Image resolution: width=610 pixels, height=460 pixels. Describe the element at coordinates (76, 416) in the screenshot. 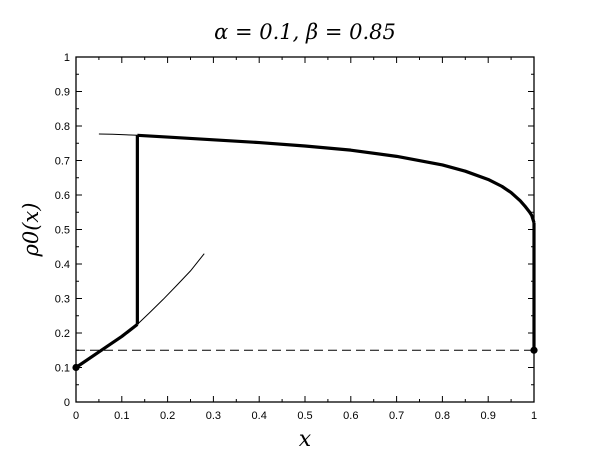

I see `x-tick-label: 0` at that location.